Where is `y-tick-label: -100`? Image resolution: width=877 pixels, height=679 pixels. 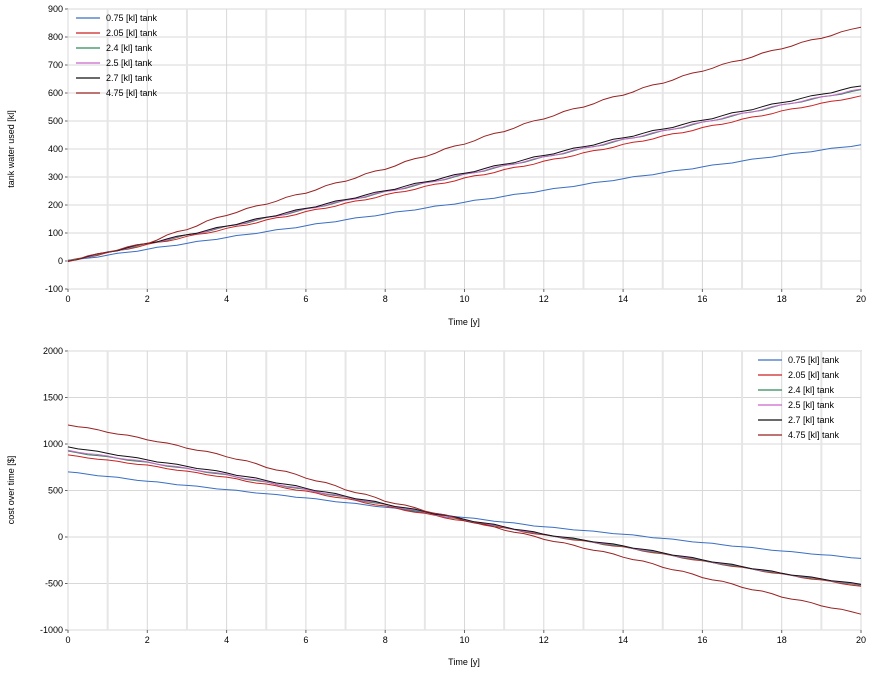 y-tick-label: -100 is located at coordinates (54, 289).